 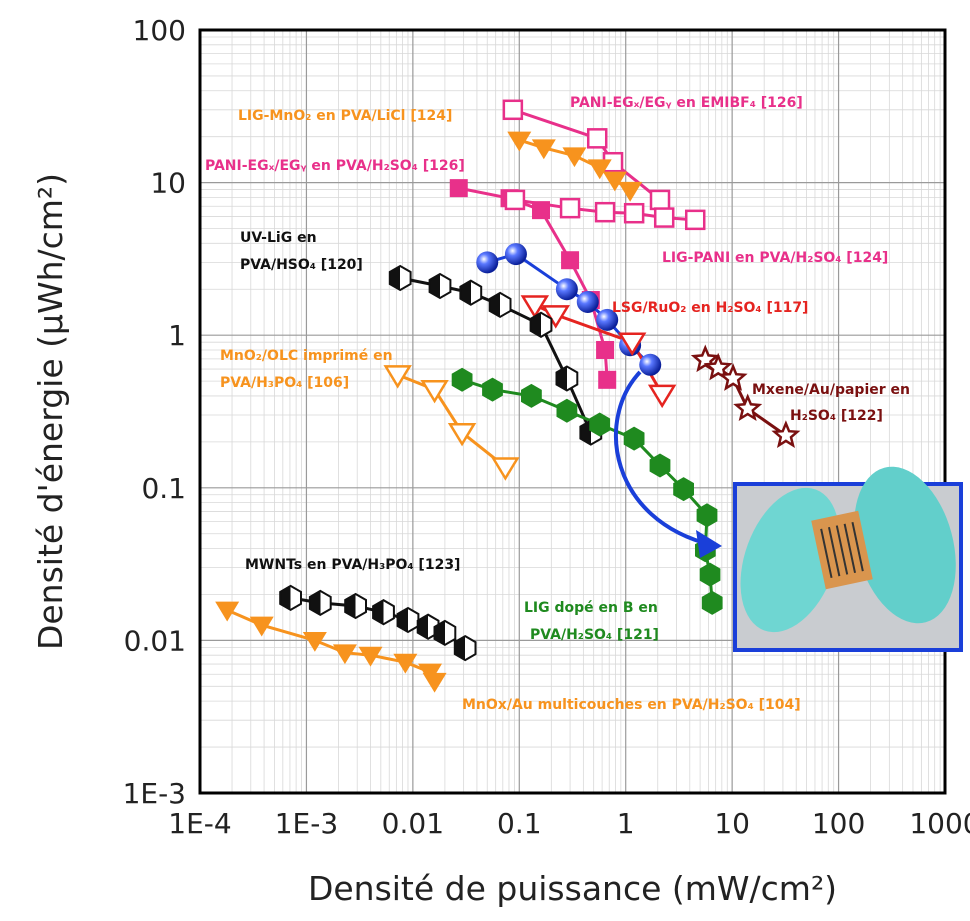 What do you see at coordinates (572, 888) in the screenshot?
I see `x-axis-label: Densité de puissance (mW/cm²)` at bounding box center [572, 888].